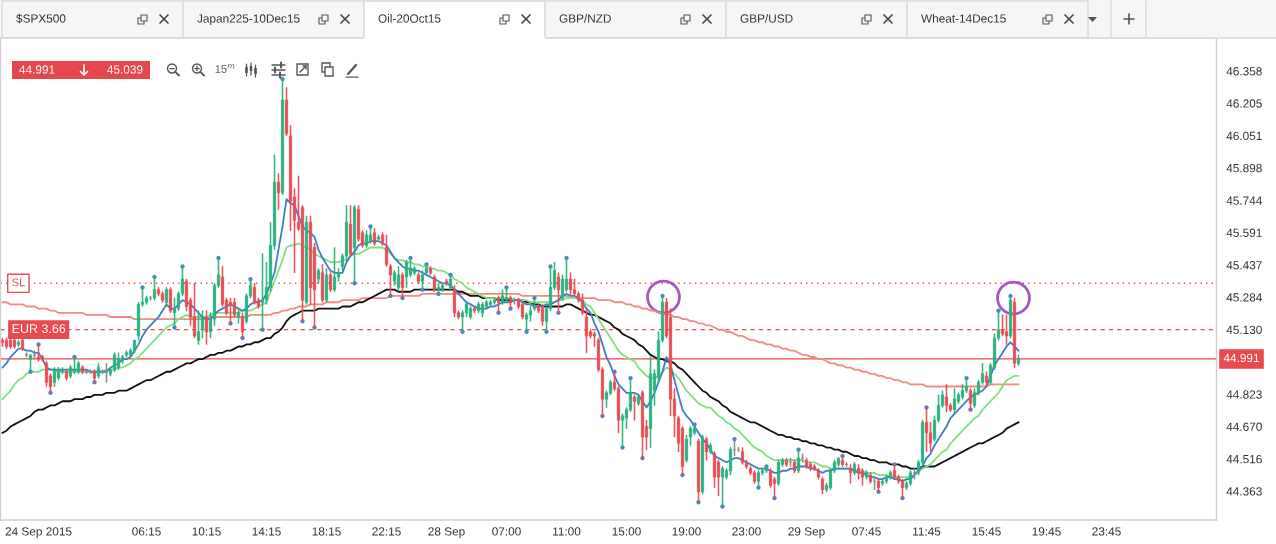 The height and width of the screenshot is (544, 1276). I want to click on text: Oil-20Oct15, so click(409, 18).